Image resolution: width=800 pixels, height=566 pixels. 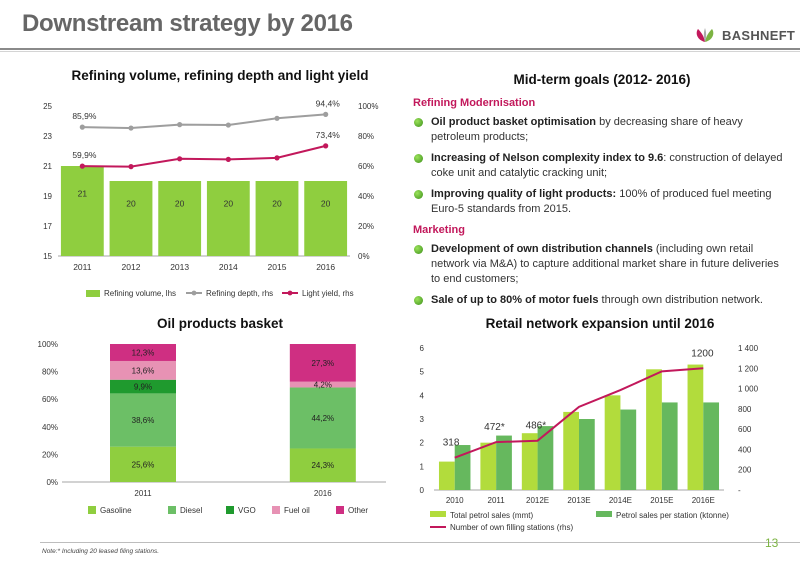 What do you see at coordinates (290, 293) in the screenshot?
I see `legend-marker` at bounding box center [290, 293].